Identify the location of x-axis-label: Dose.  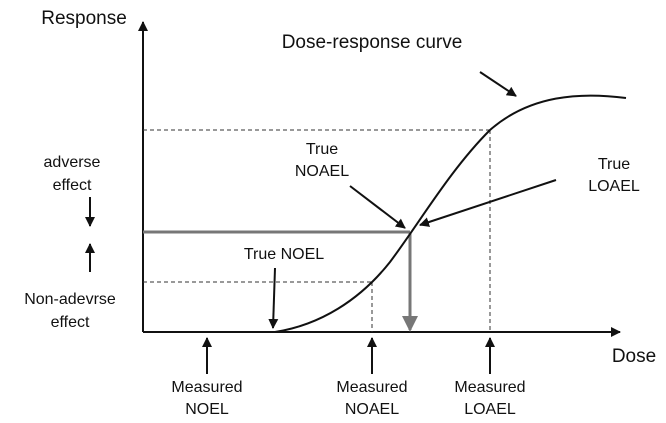
(634, 356).